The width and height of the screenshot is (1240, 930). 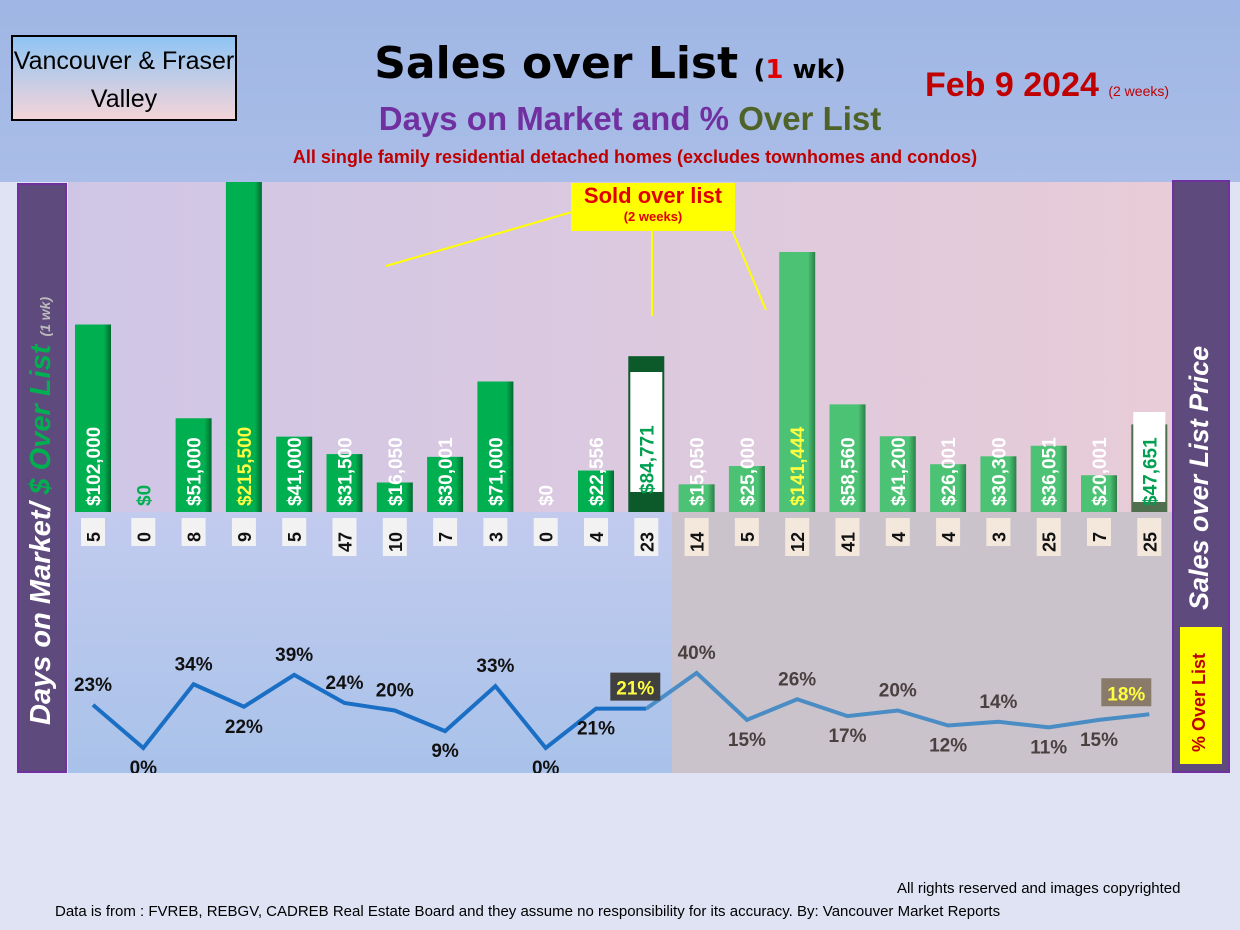 What do you see at coordinates (697, 653) in the screenshot?
I see `pct-label: 40%` at bounding box center [697, 653].